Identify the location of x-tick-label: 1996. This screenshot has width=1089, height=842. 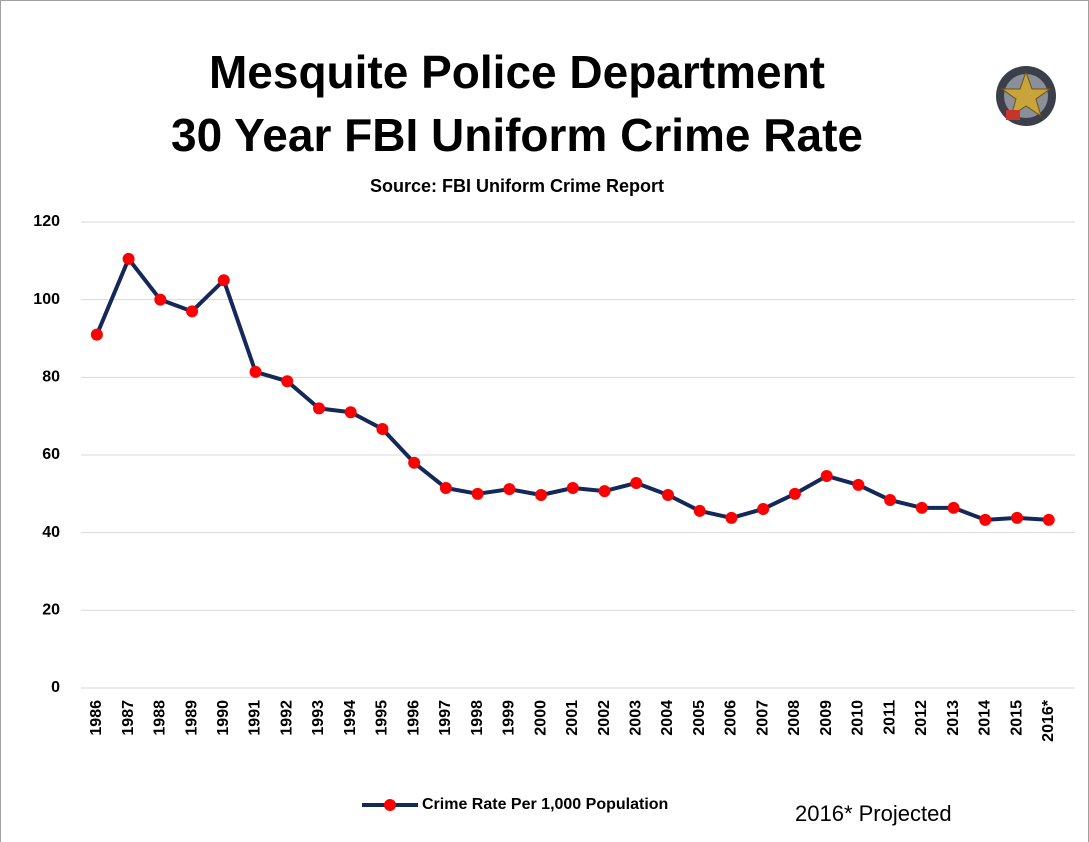
(413, 718).